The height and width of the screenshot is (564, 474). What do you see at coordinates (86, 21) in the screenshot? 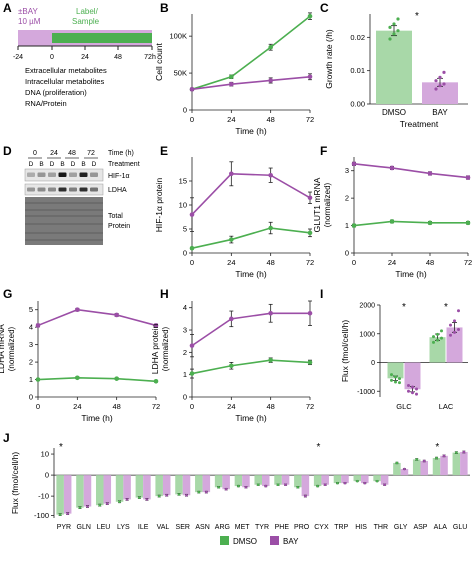
I see `label-sample-2: Sample` at bounding box center [86, 21].